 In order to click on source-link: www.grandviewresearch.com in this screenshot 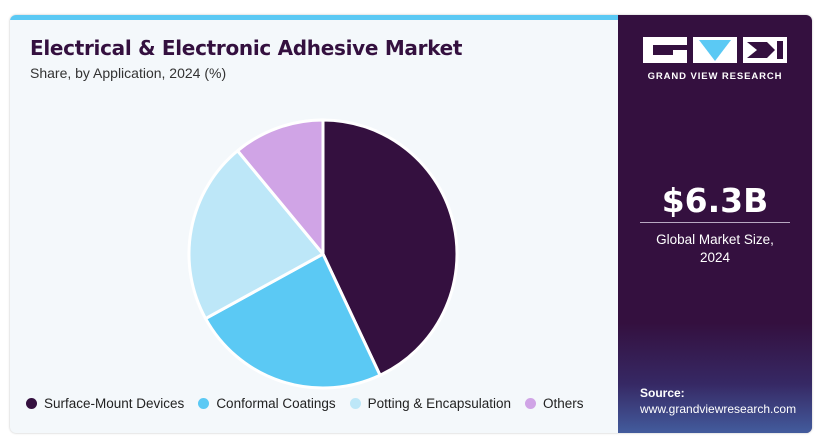, I will do `click(718, 409)`.